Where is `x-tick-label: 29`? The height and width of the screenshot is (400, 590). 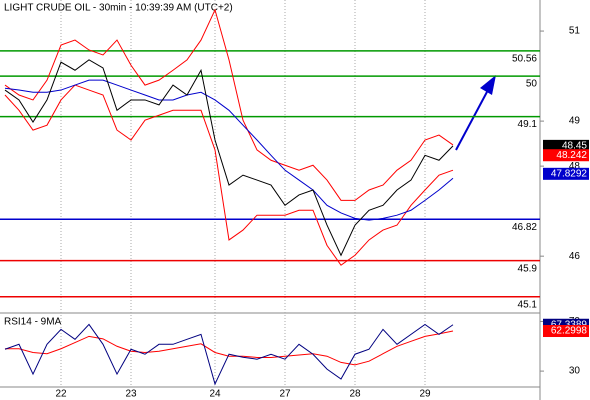 x-tick-label: 29 is located at coordinates (425, 394).